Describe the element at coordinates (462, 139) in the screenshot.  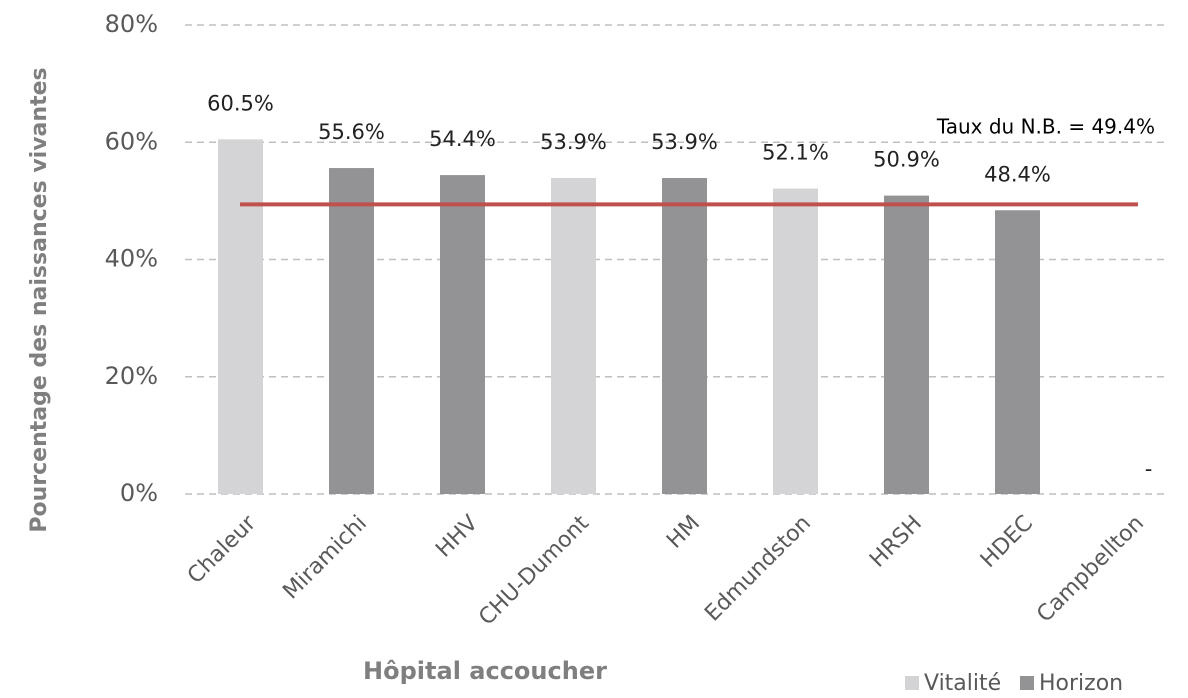
I see `data-label: 54.4%` at that location.